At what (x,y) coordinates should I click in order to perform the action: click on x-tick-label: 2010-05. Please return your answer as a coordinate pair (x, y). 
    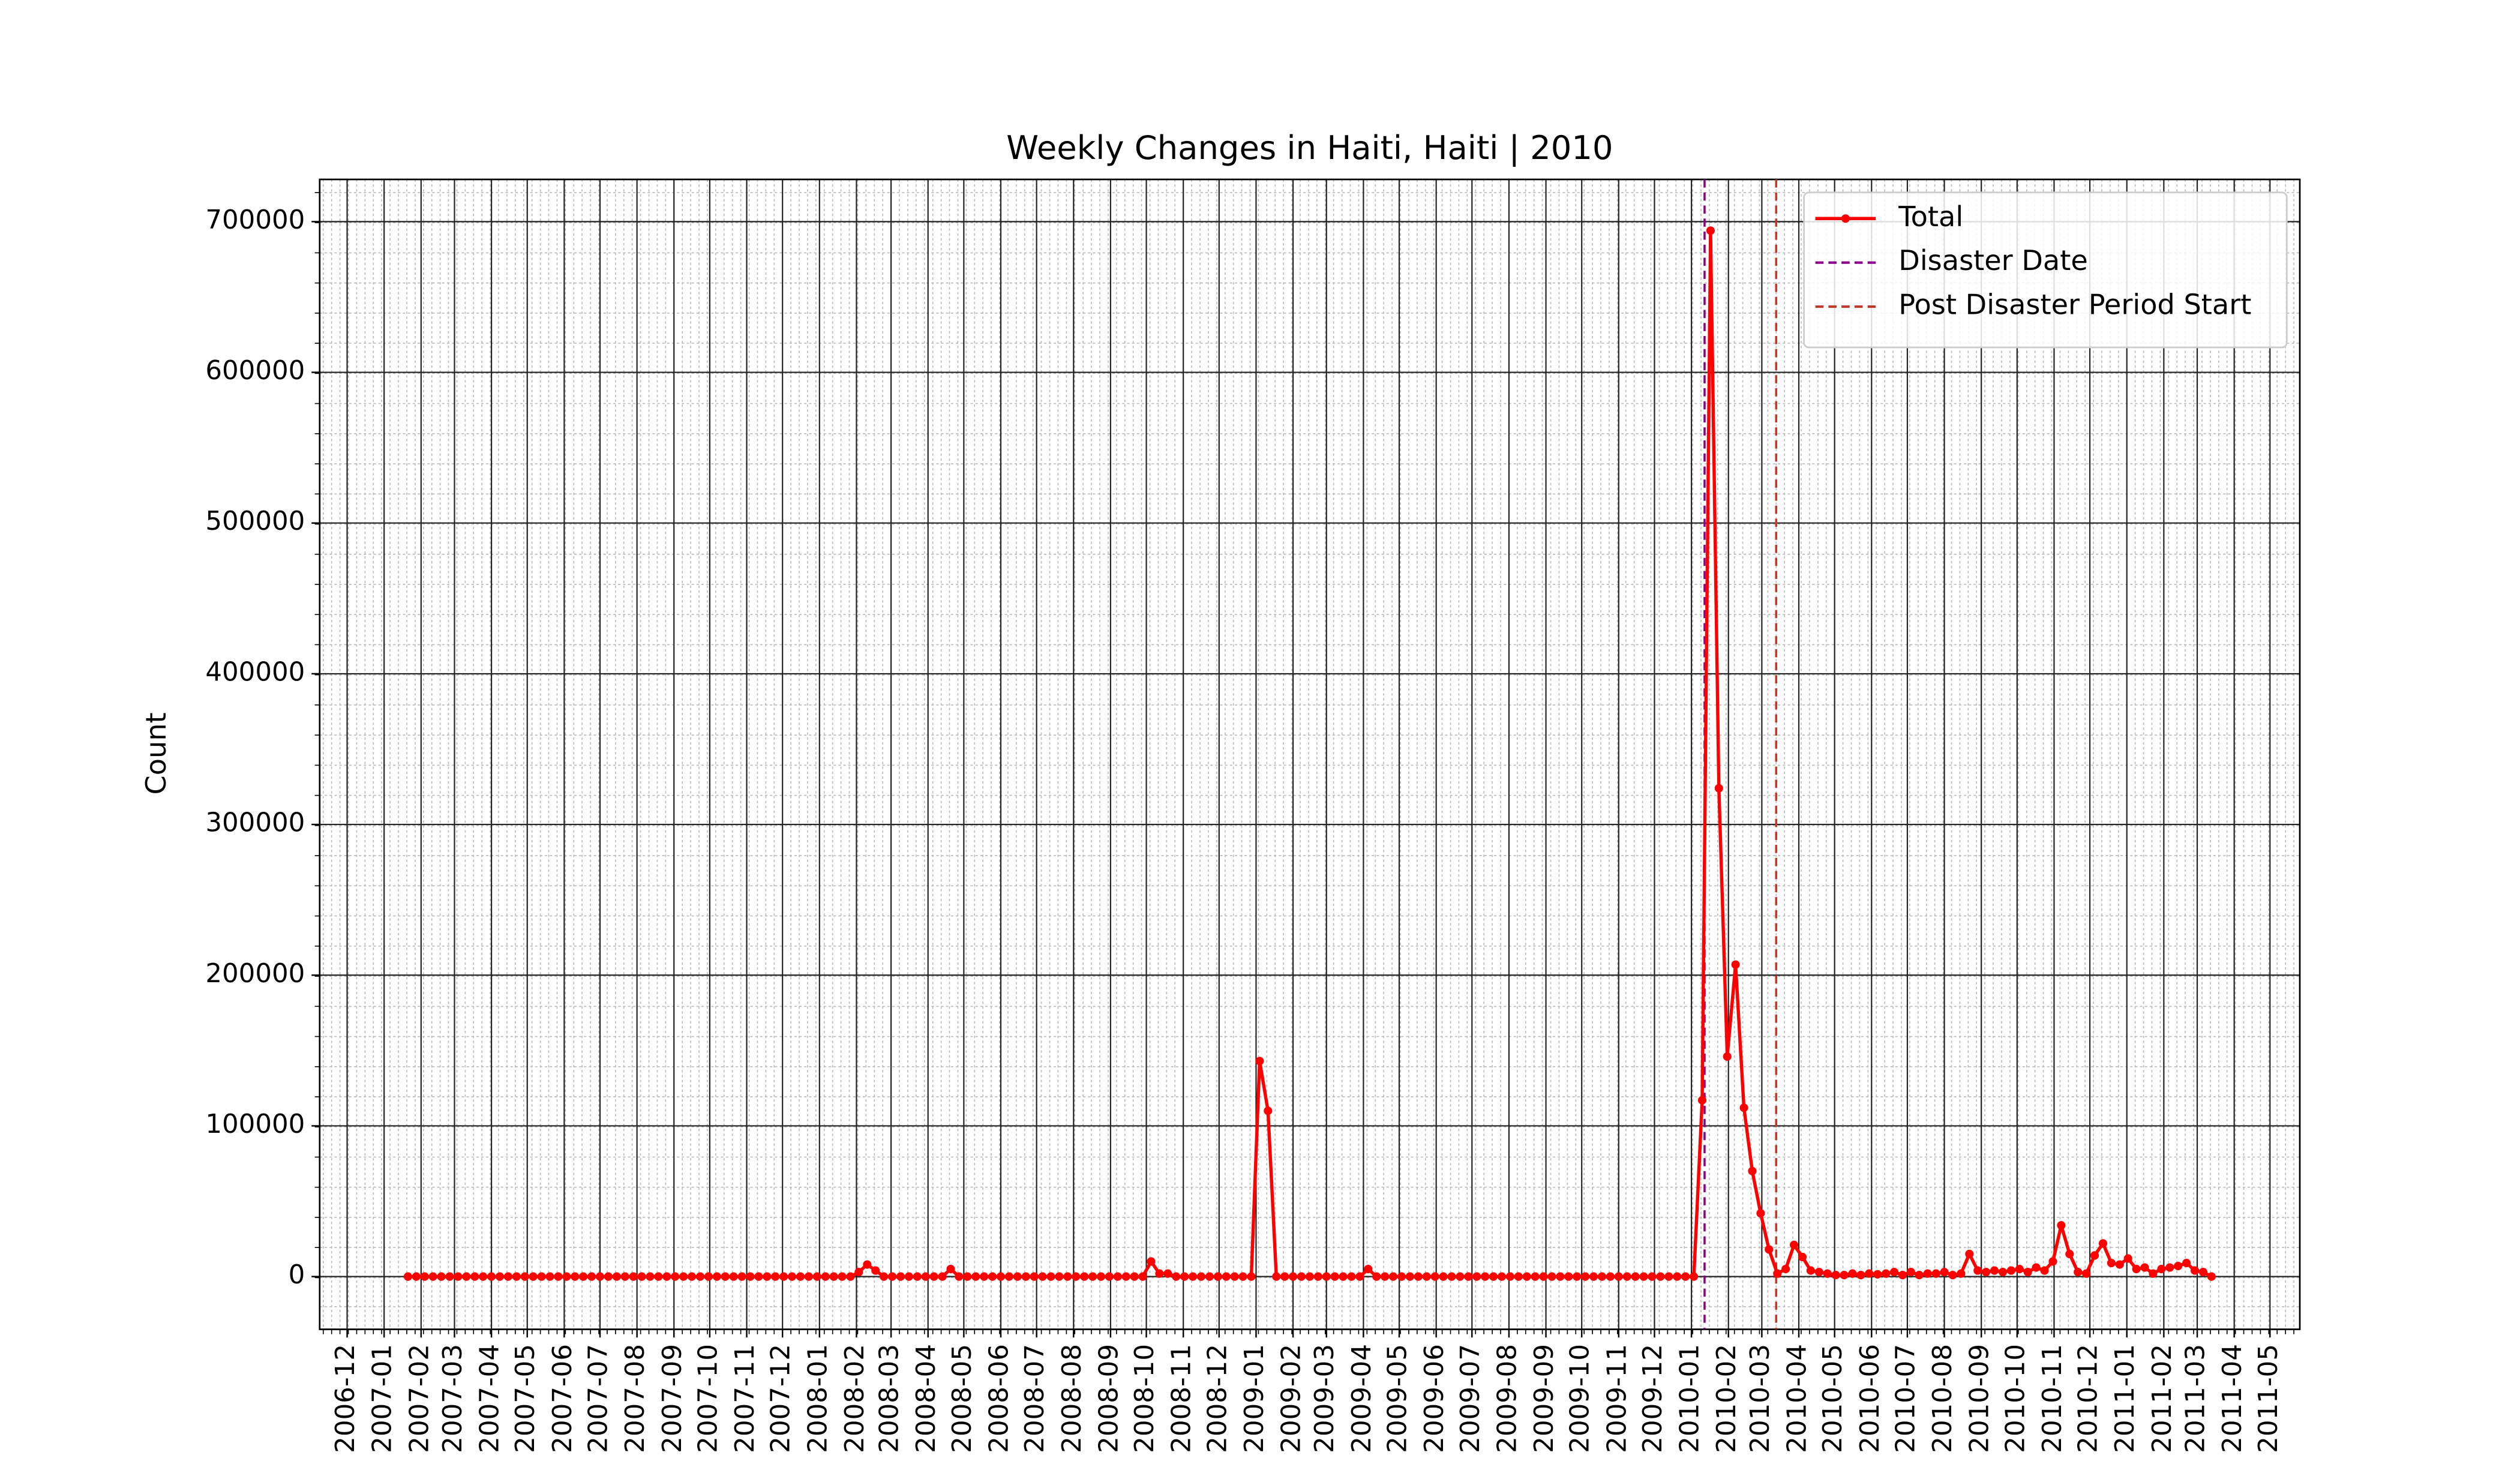
    Looking at the image, I should click on (1833, 1398).